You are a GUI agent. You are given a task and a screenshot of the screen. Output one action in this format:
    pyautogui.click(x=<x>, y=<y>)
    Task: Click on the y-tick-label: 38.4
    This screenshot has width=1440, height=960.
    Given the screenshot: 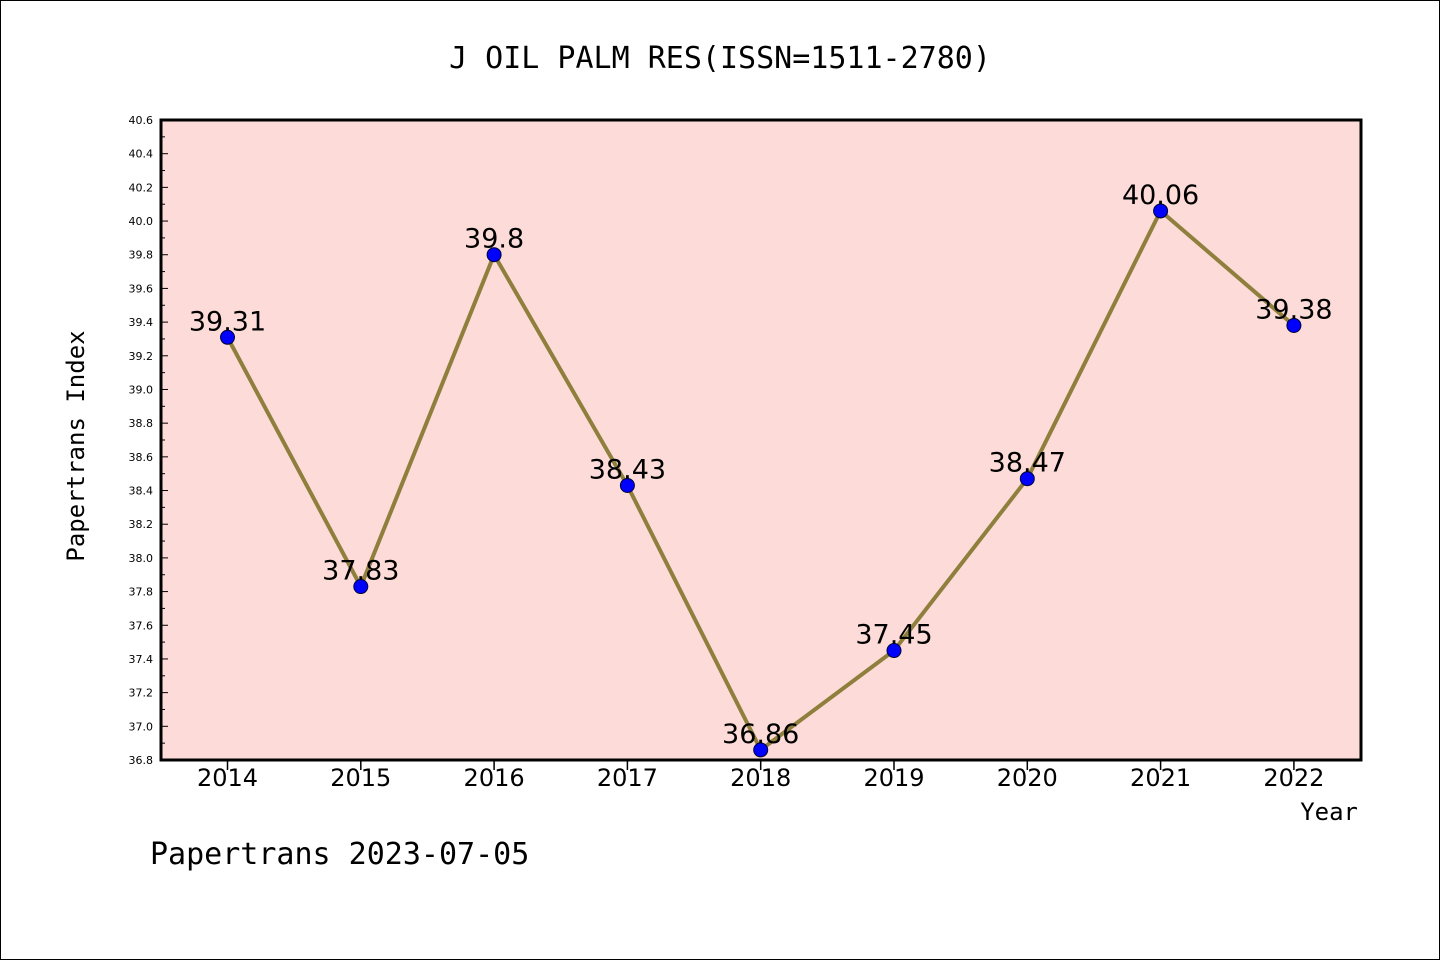 What is the action you would take?
    pyautogui.click(x=141, y=491)
    